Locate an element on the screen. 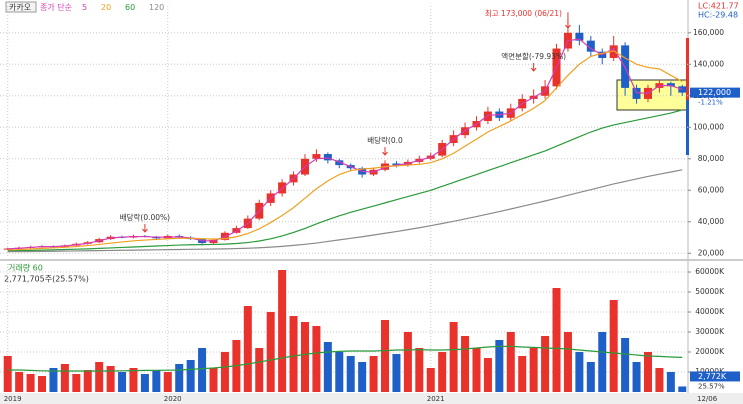 The width and height of the screenshot is (743, 404). range-bar-up is located at coordinates (687, 69).